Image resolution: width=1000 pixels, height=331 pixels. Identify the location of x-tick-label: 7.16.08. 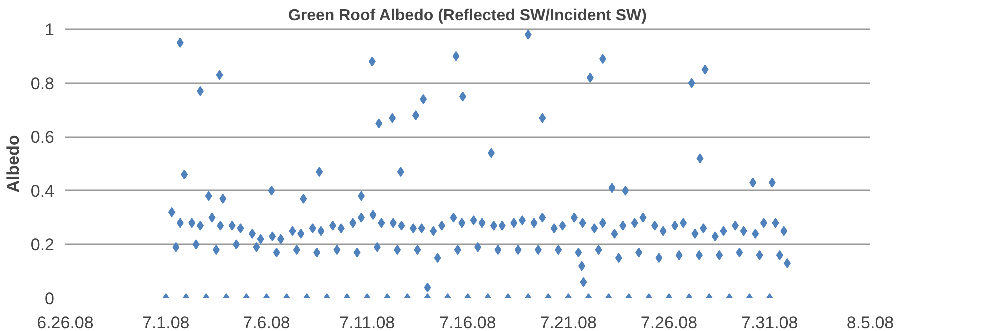
(468, 322).